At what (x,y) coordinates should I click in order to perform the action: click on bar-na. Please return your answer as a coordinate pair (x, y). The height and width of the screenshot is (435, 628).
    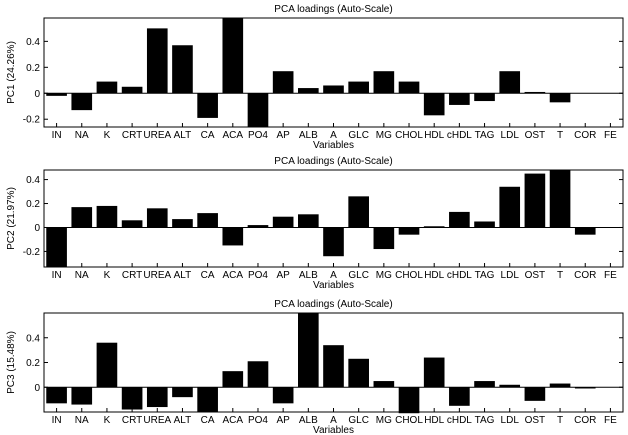
    Looking at the image, I should click on (82, 396).